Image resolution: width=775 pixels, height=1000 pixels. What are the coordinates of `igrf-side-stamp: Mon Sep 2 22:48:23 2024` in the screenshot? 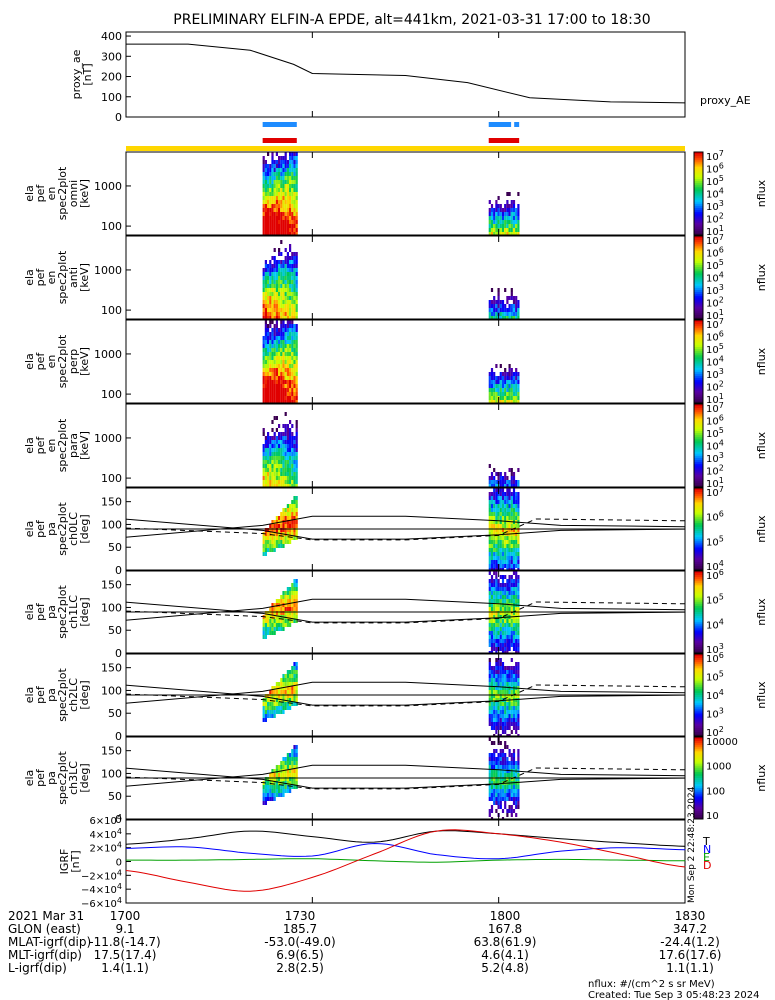 It's located at (692, 844).